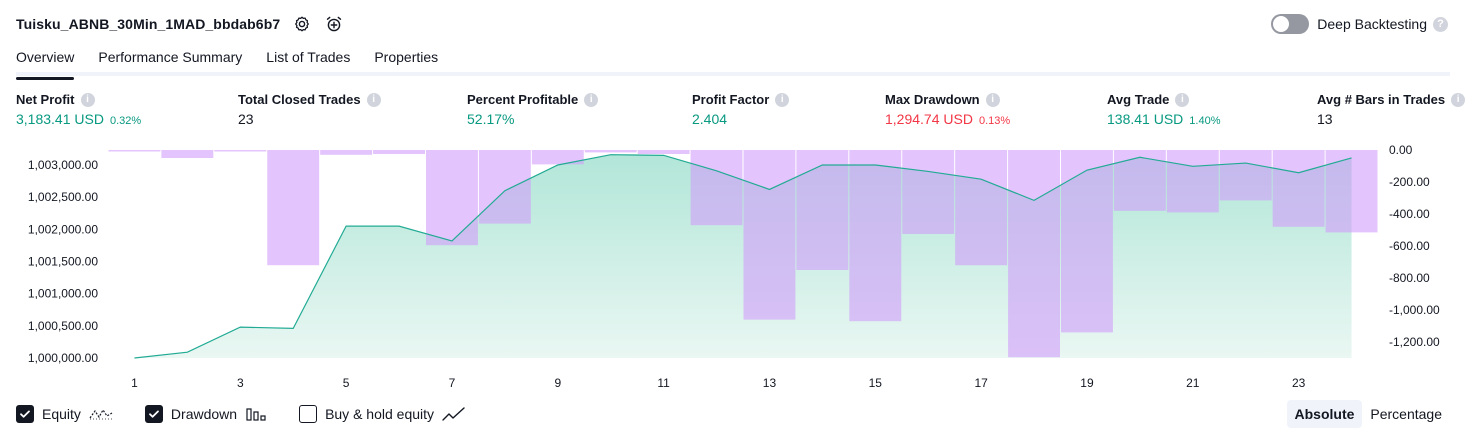  Describe the element at coordinates (148, 24) in the screenshot. I see `strategy-title: Tuisku_ABNB_30Min_1MAD_bbdab6b7` at that location.